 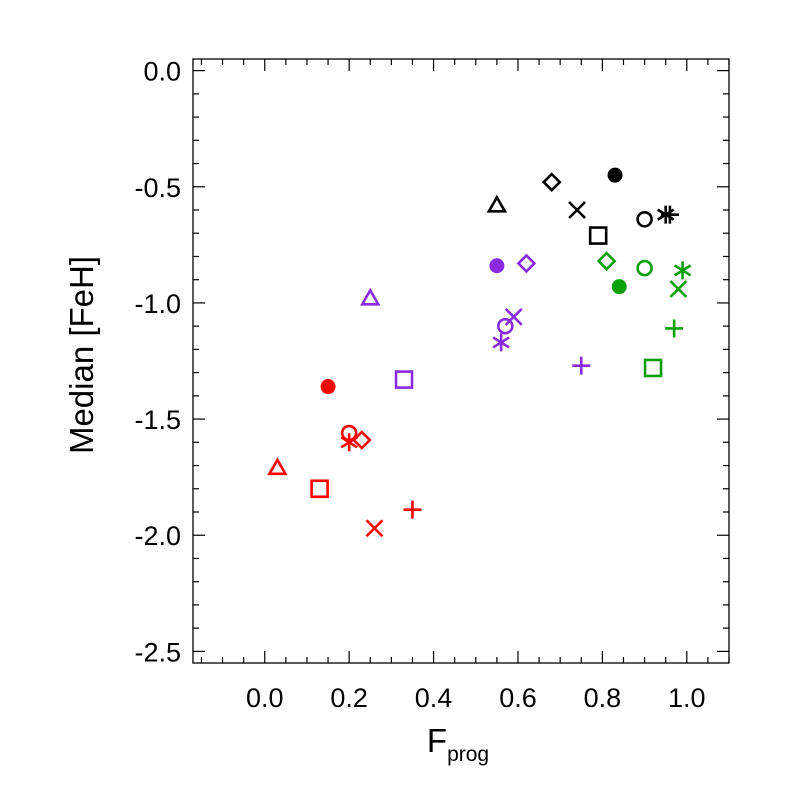 What do you see at coordinates (157, 420) in the screenshot?
I see `y-tick-label: -1.5` at bounding box center [157, 420].